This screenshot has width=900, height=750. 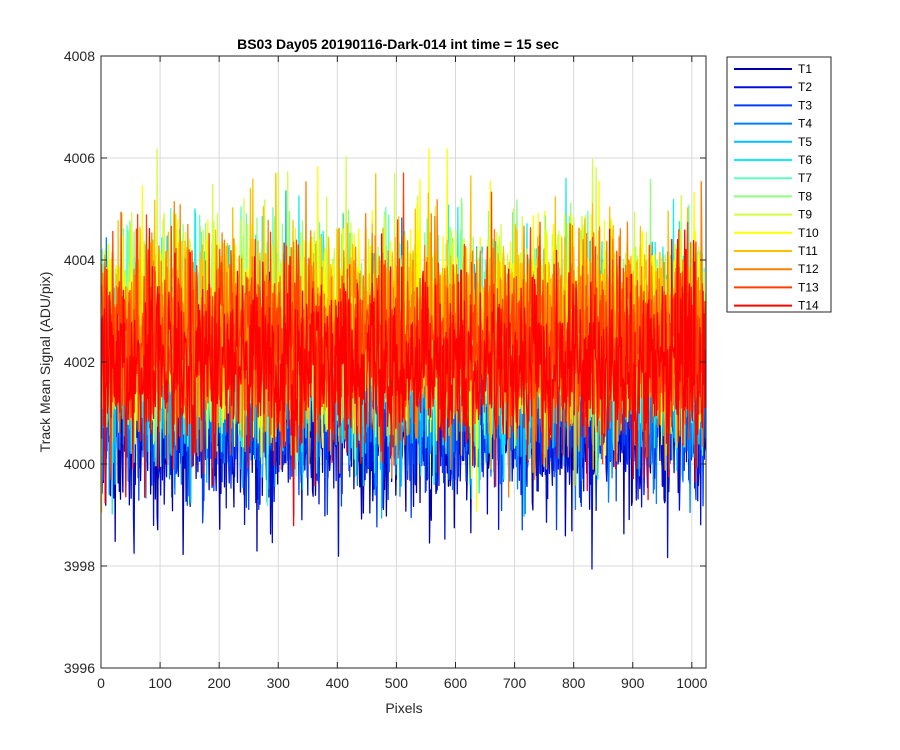 I want to click on x-tick-label: 1000, so click(x=691, y=683).